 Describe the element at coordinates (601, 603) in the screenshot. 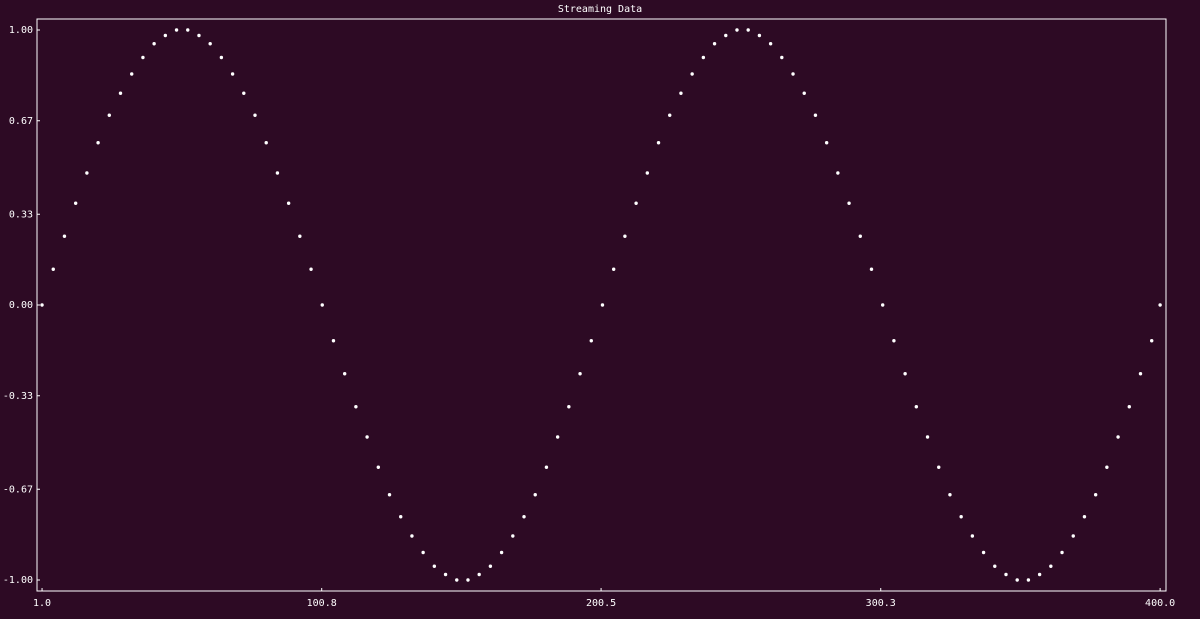

I see `x-tick-label: 200.5` at that location.